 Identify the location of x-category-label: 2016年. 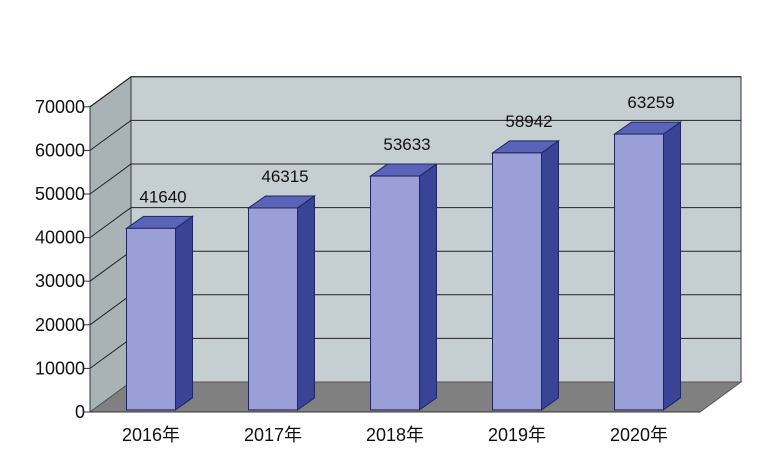
(151, 435).